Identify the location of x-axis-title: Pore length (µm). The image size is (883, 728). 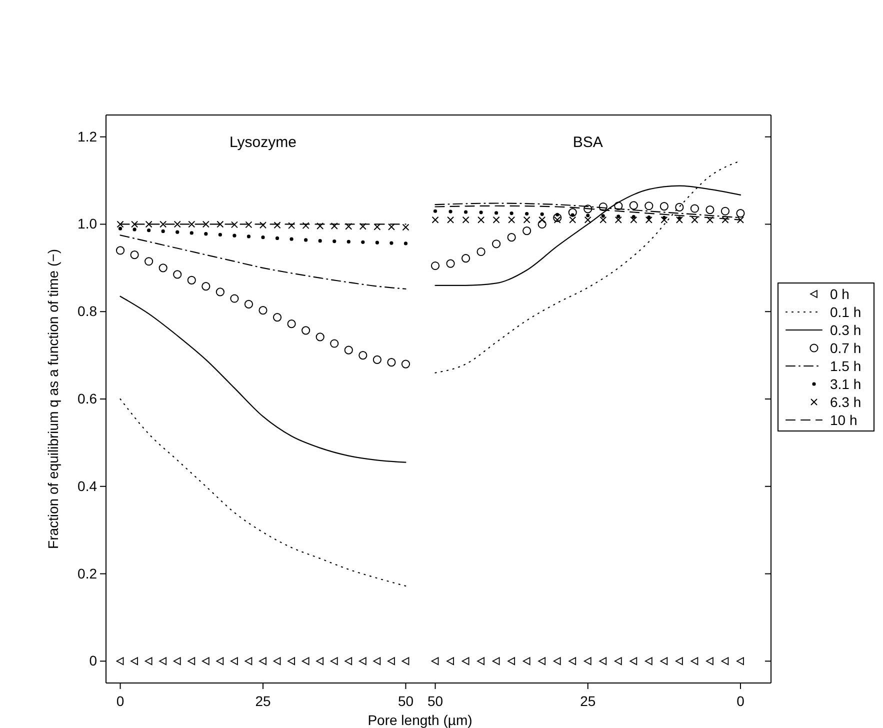
(420, 720).